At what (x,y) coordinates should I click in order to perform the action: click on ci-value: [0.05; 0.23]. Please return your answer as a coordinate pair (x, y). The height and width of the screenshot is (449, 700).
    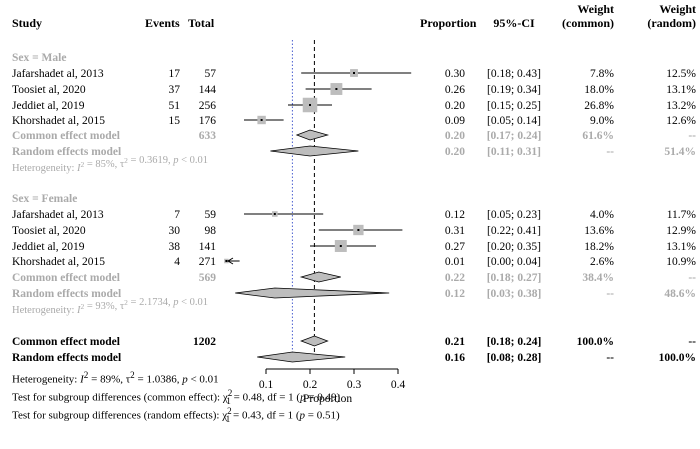
    Looking at the image, I should click on (514, 215).